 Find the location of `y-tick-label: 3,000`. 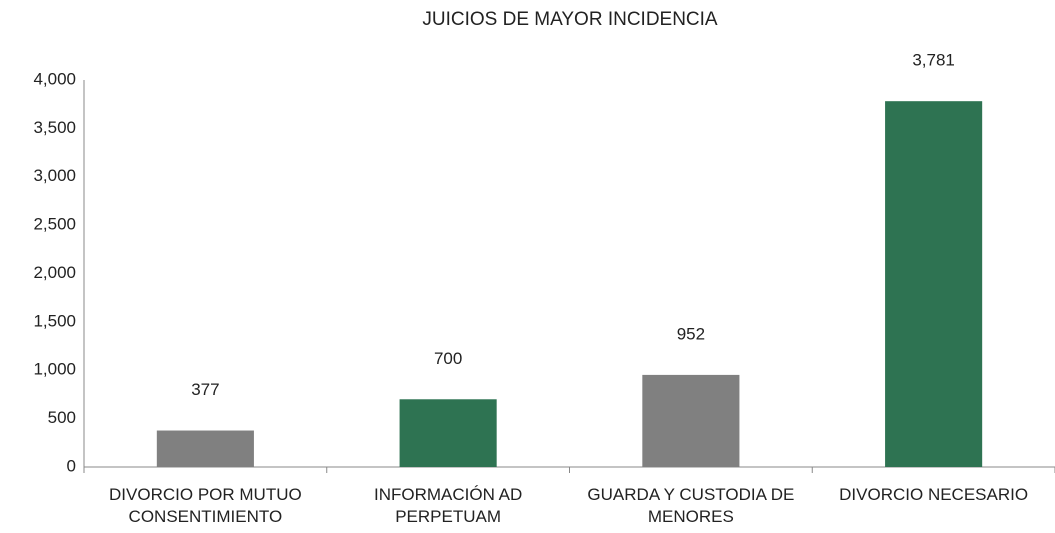

y-tick-label: 3,000 is located at coordinates (54, 175).